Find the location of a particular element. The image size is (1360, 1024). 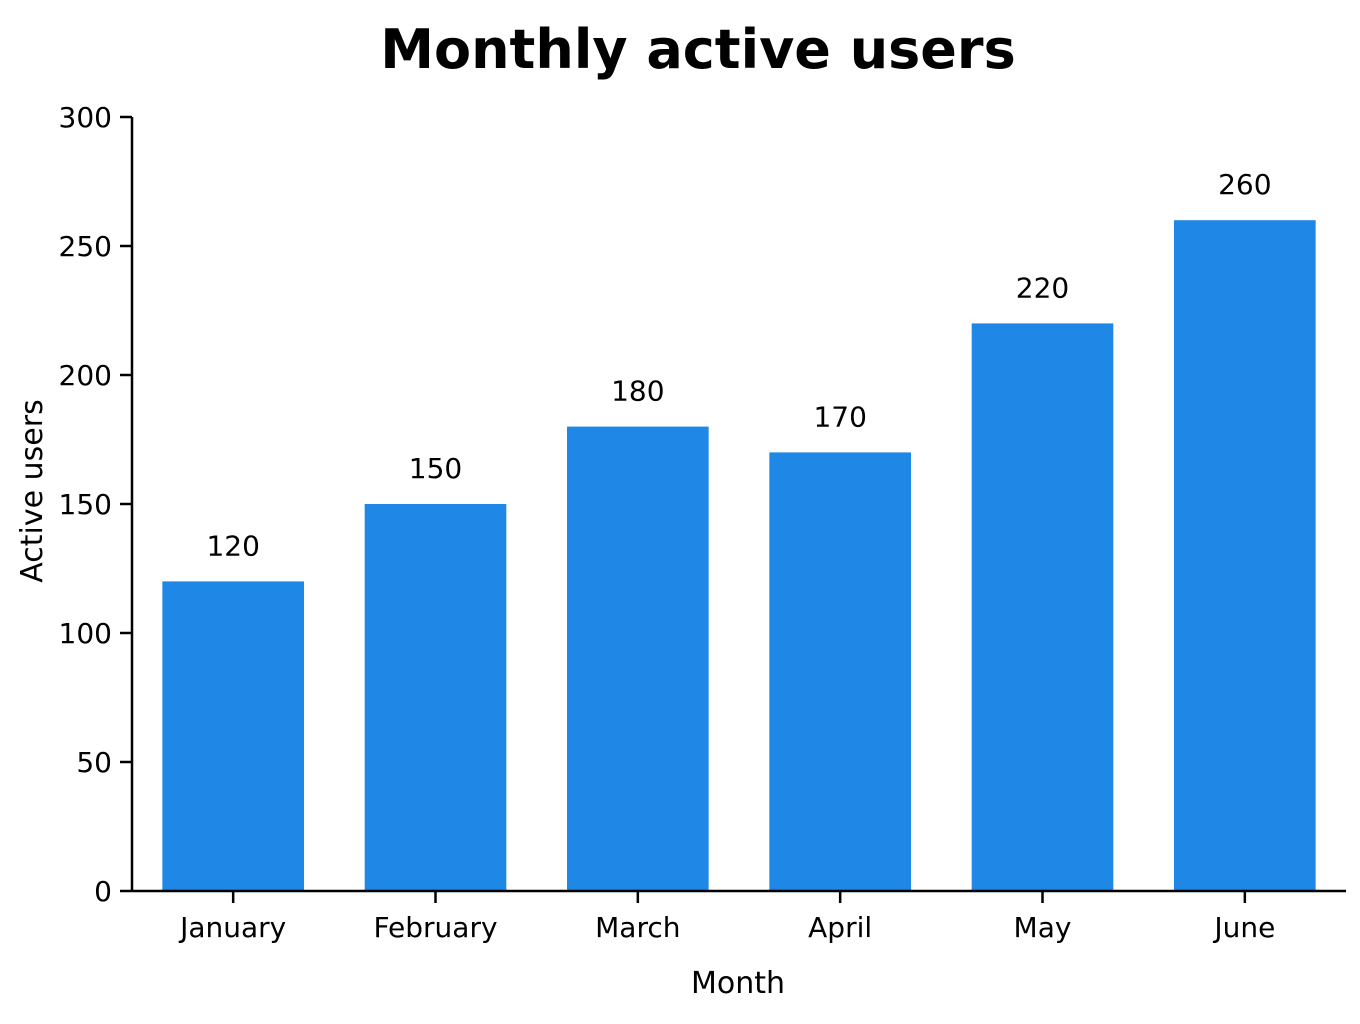

y-axis-title: Active users is located at coordinates (32, 490).